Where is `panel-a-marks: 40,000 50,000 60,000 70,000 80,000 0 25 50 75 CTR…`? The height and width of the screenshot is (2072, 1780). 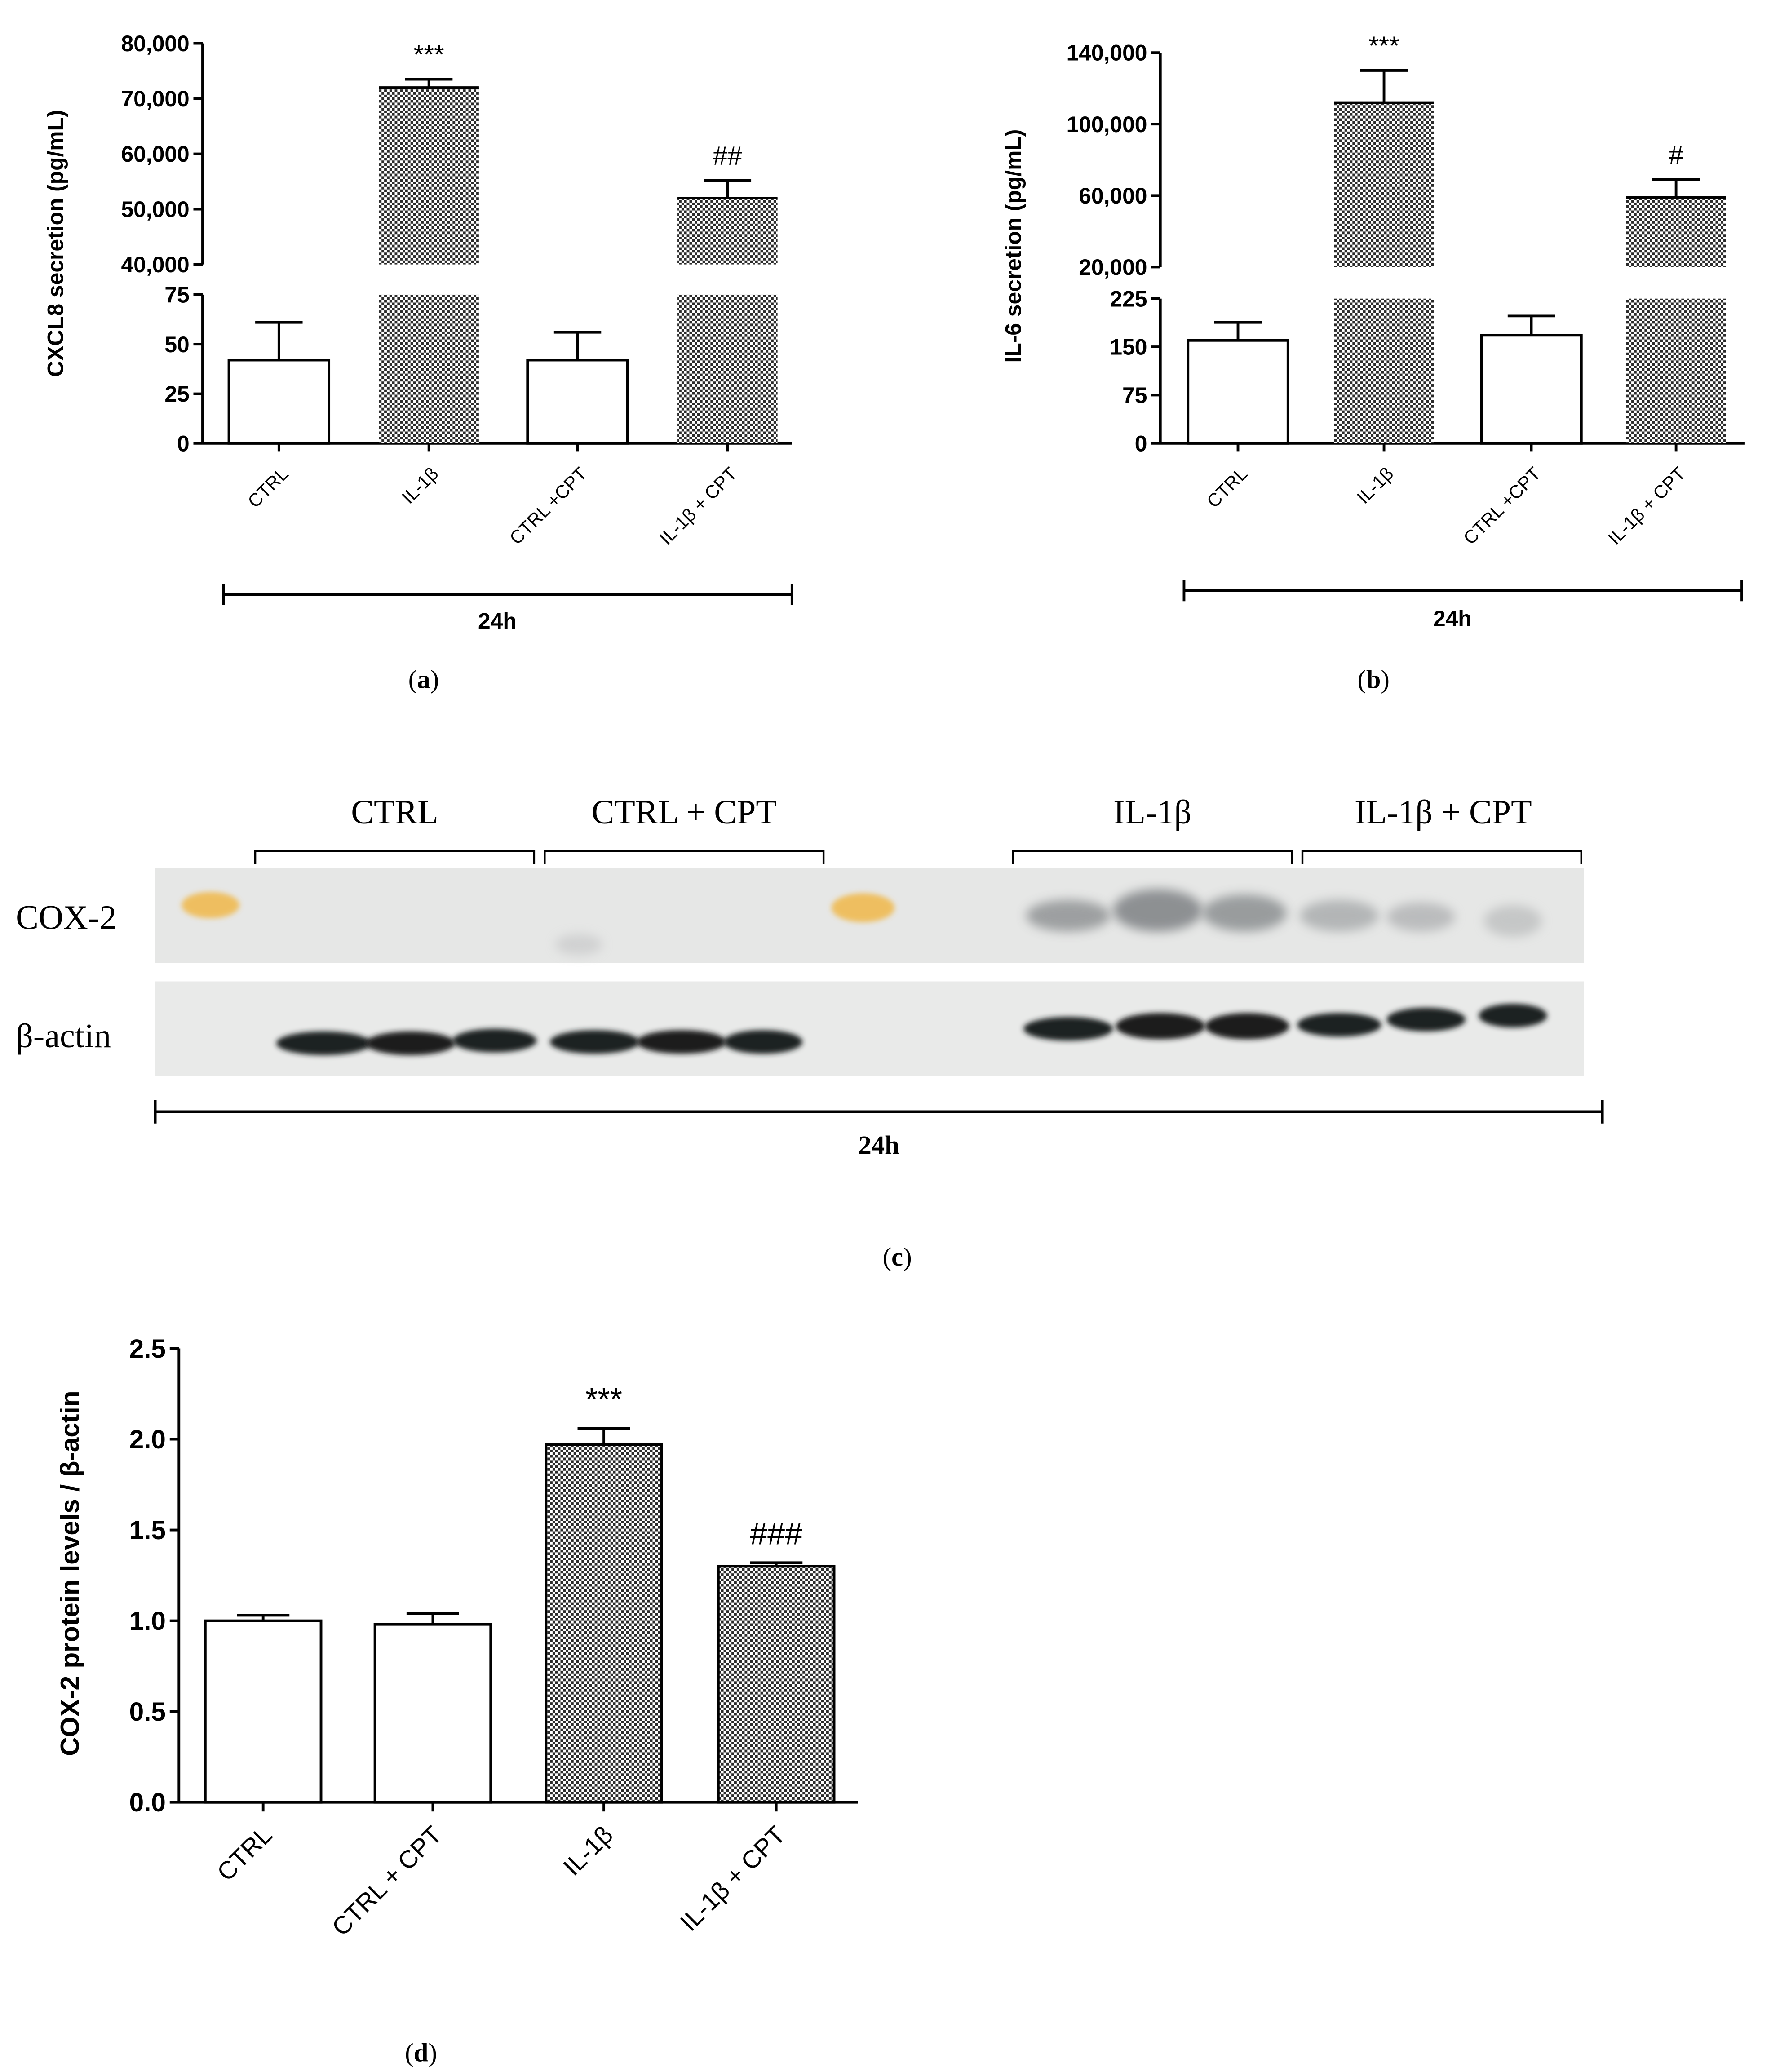 panel-a-marks: 40,000 50,000 60,000 70,000 80,000 0 25 50 75 CTR… is located at coordinates (457, 318).